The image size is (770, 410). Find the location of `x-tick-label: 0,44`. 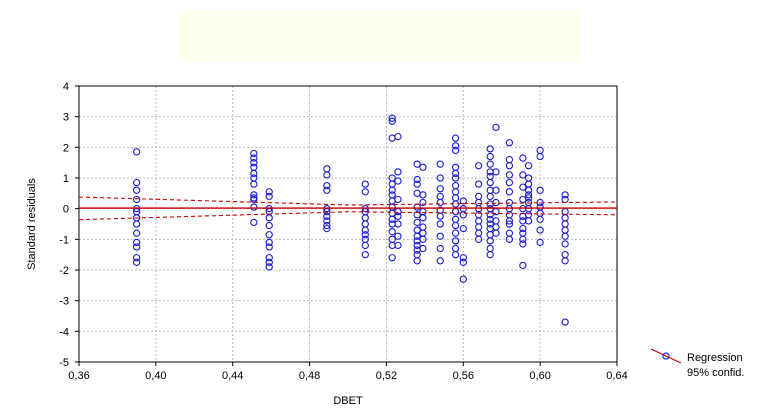

x-tick-label: 0,44 is located at coordinates (232, 376).